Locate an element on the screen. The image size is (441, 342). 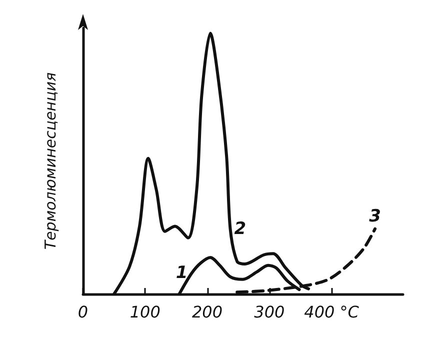
series-label: 2 is located at coordinates (240, 228).